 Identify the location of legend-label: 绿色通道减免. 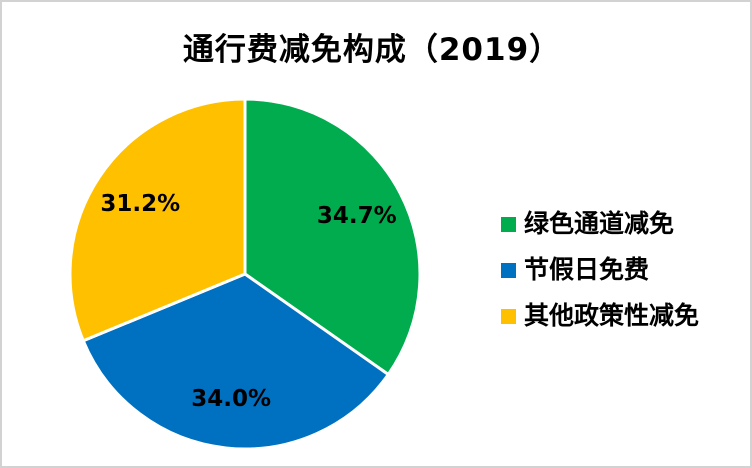
(599, 223).